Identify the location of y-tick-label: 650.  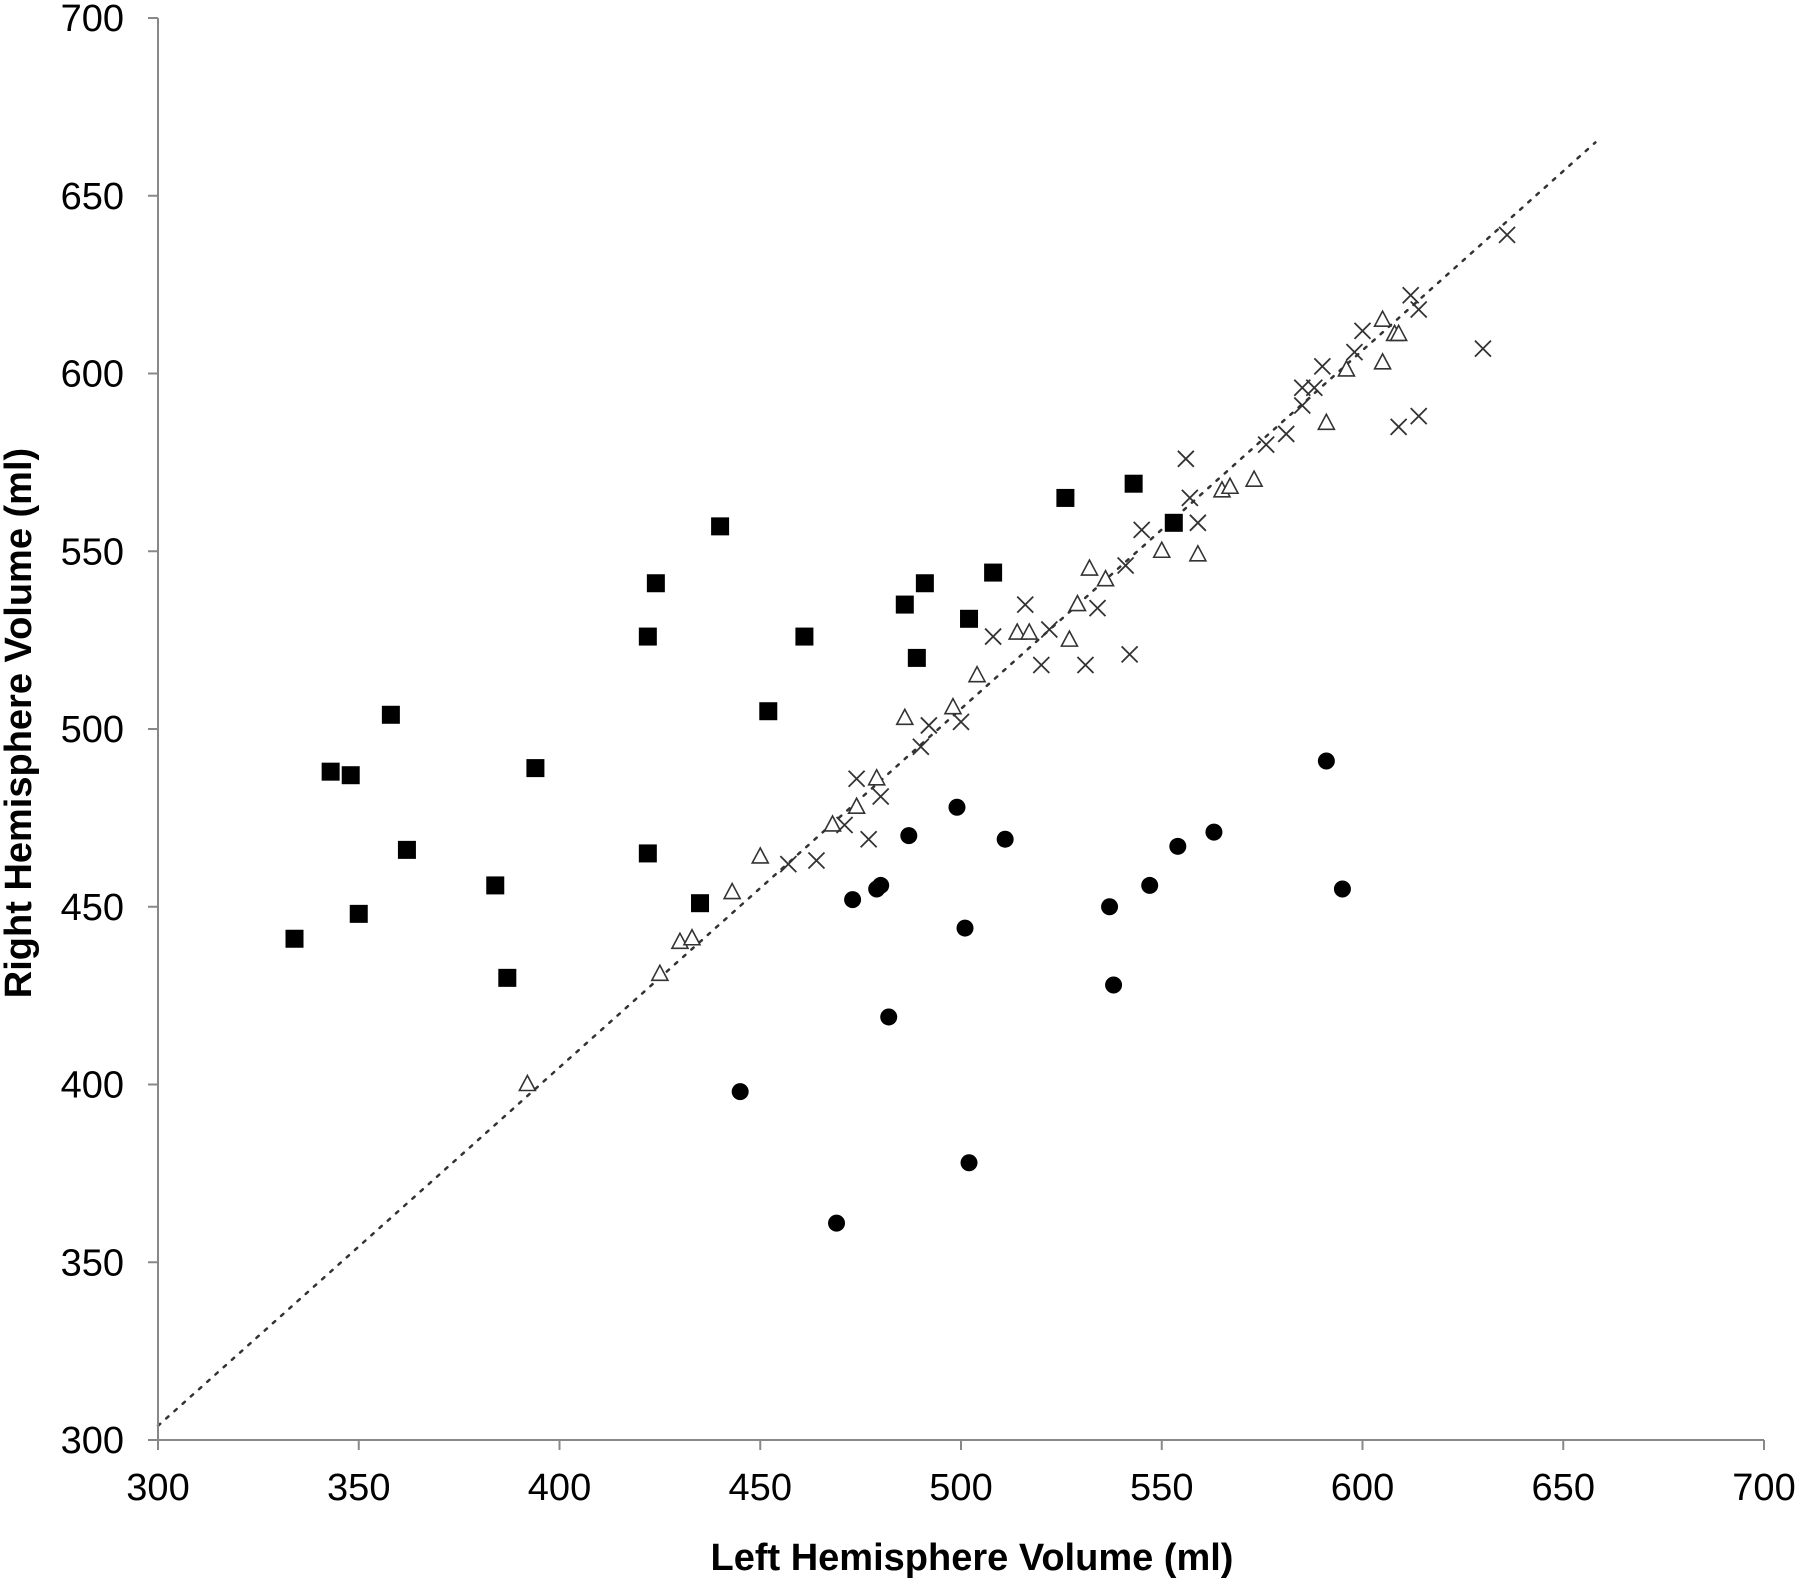
(92, 197).